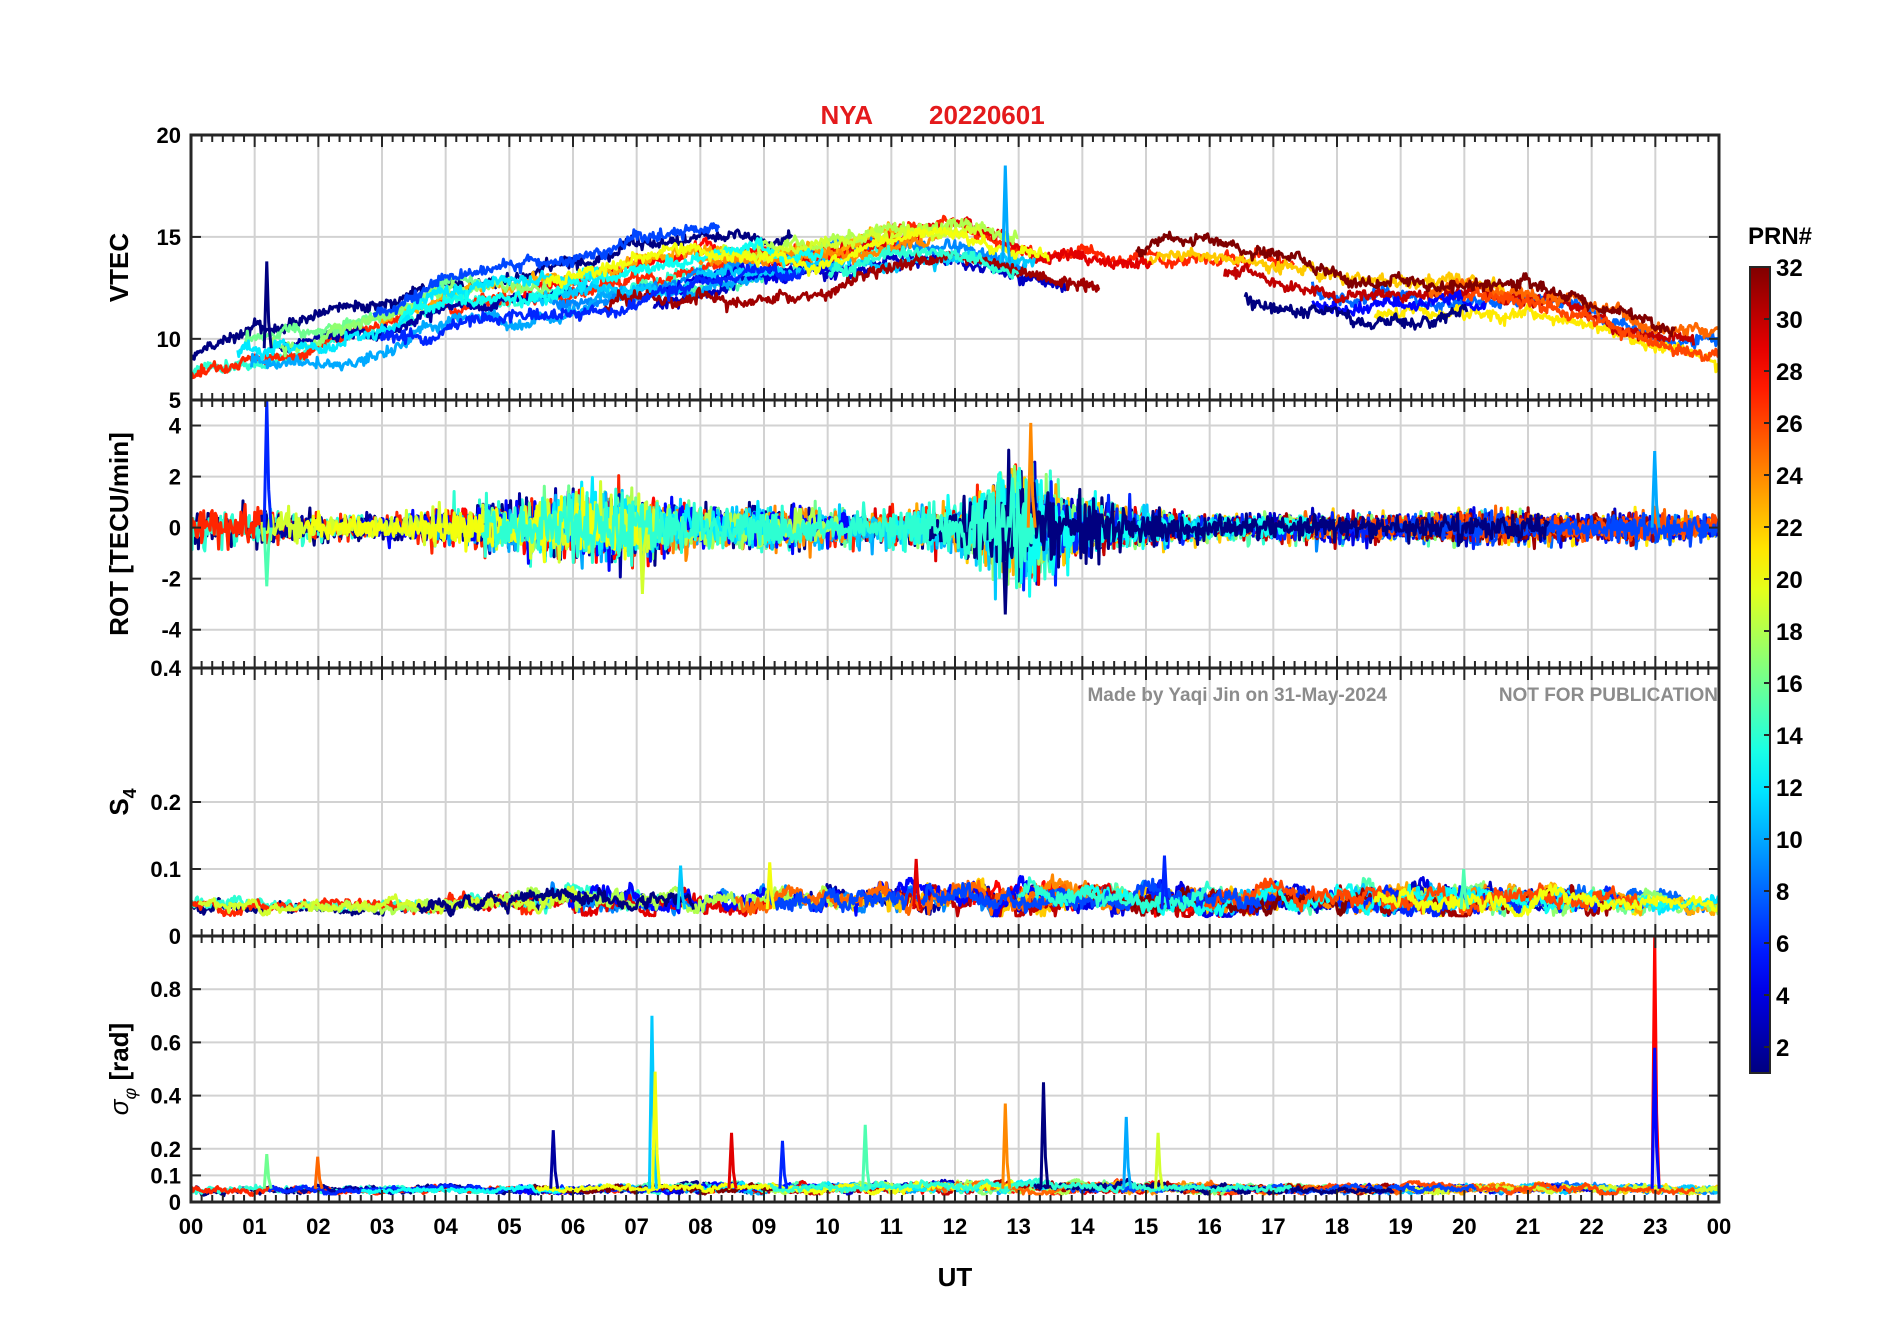 This screenshot has height=1330, width=1902. I want to click on x-tick-label: 01, so click(254, 1226).